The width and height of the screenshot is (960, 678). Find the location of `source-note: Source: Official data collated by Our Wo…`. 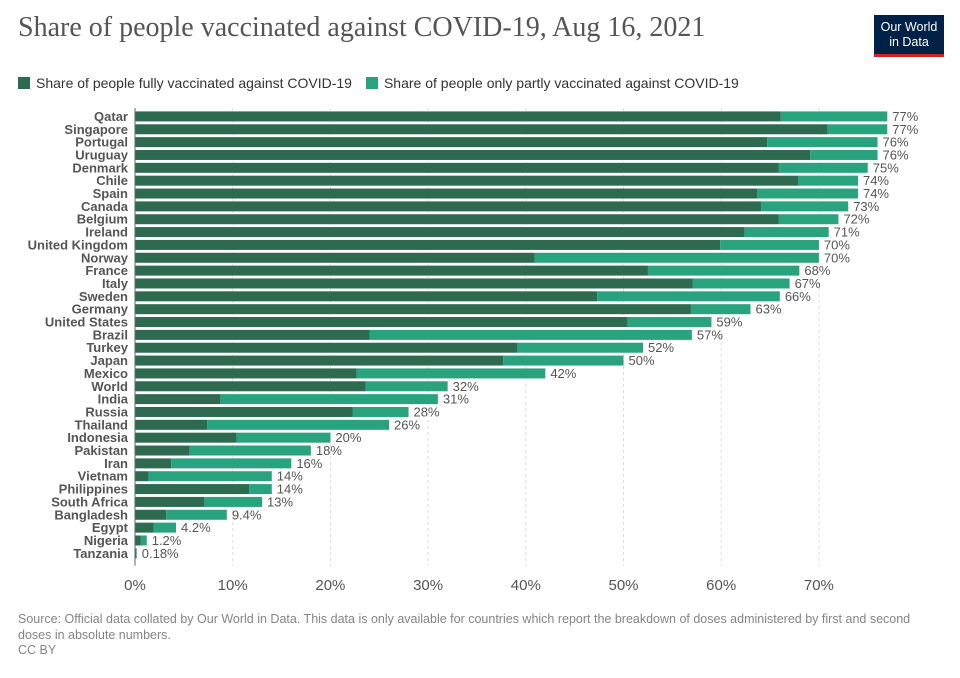

source-note: Source: Official data collated by Our Wo… is located at coordinates (464, 627).